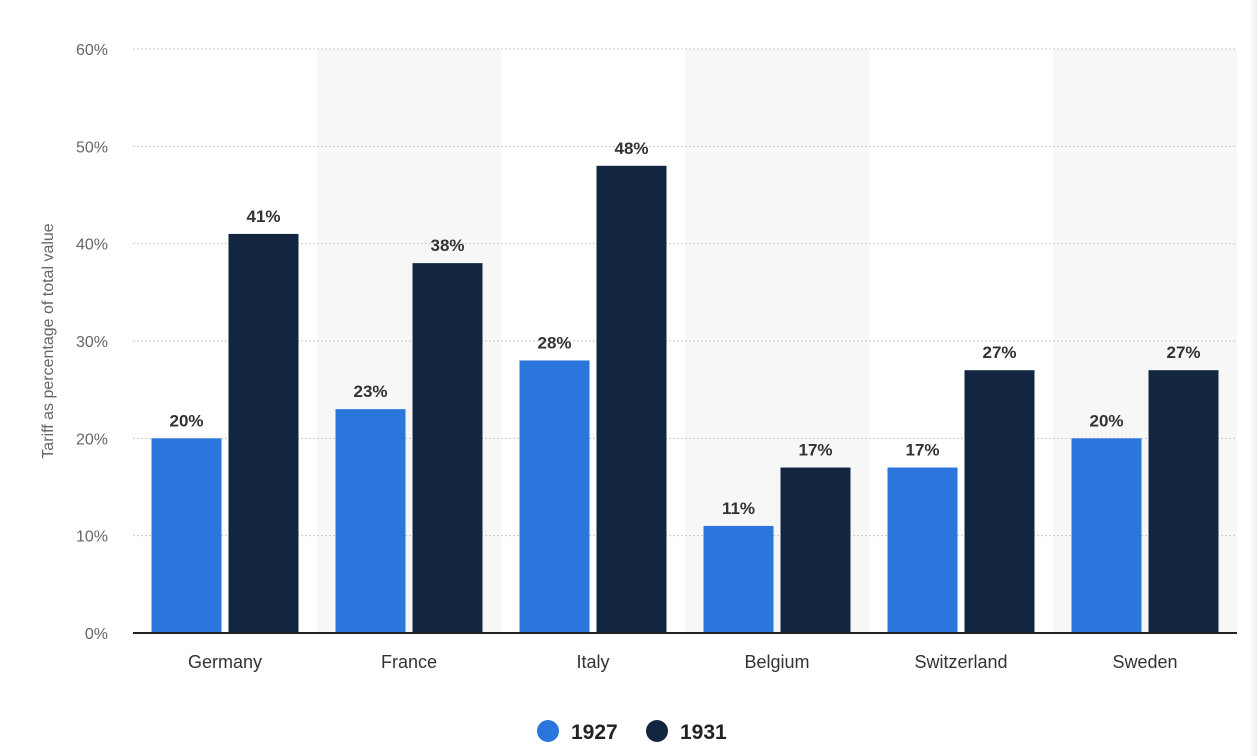 This screenshot has height=756, width=1257. Describe the element at coordinates (738, 508) in the screenshot. I see `data-label: 11%` at that location.